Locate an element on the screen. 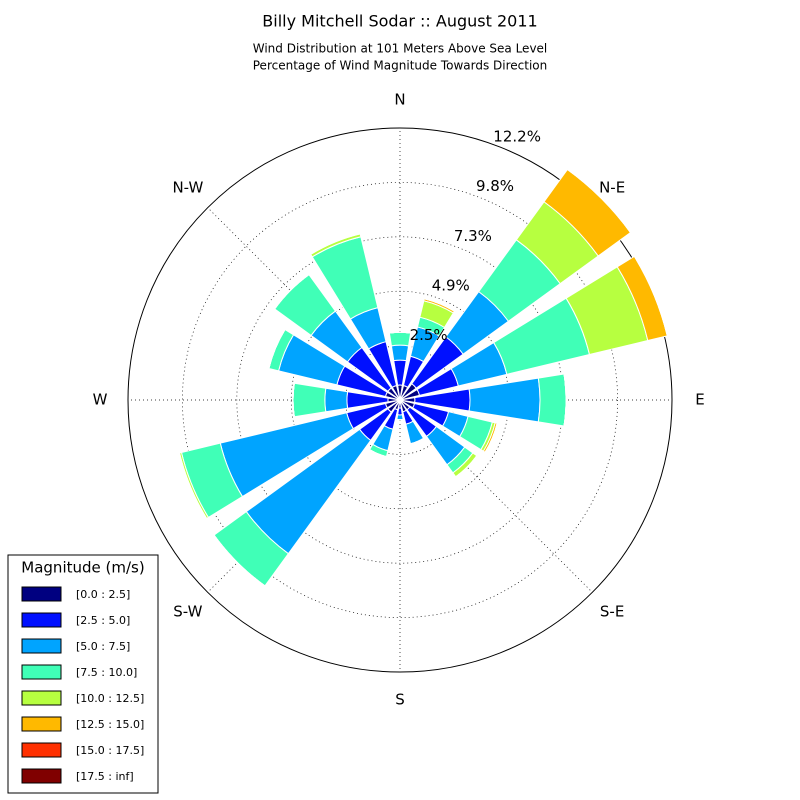 The height and width of the screenshot is (800, 800). direction-label: W is located at coordinates (100, 400).